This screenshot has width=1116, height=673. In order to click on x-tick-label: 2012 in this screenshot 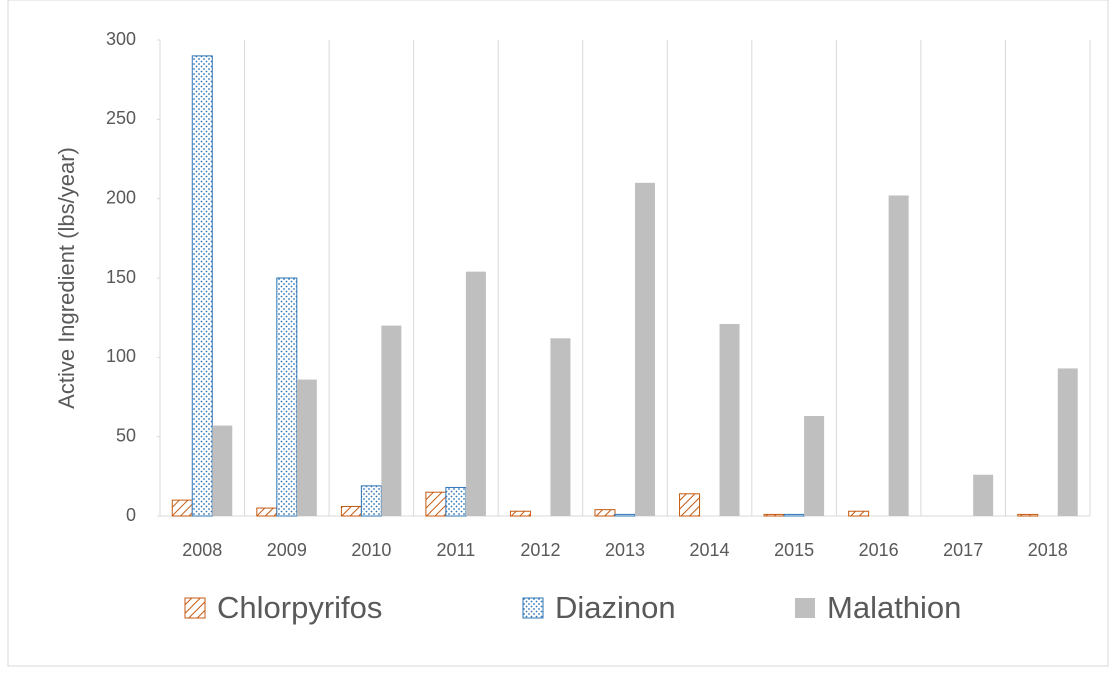, I will do `click(540, 550)`.